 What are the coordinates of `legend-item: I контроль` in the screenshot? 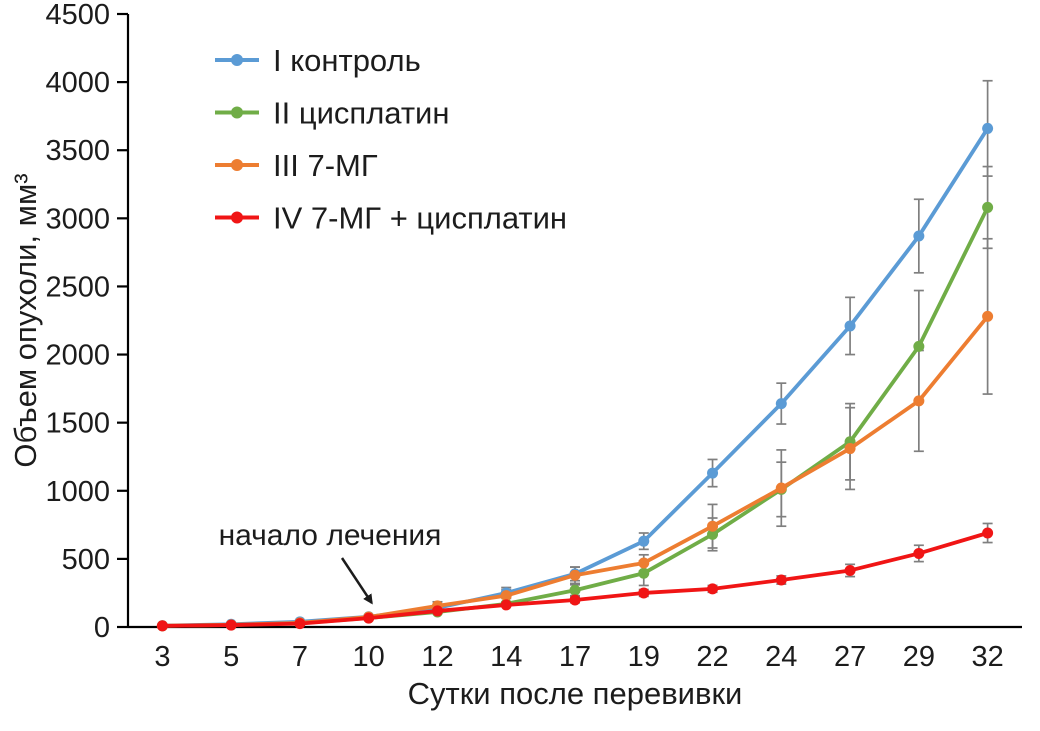 It's located at (318, 60).